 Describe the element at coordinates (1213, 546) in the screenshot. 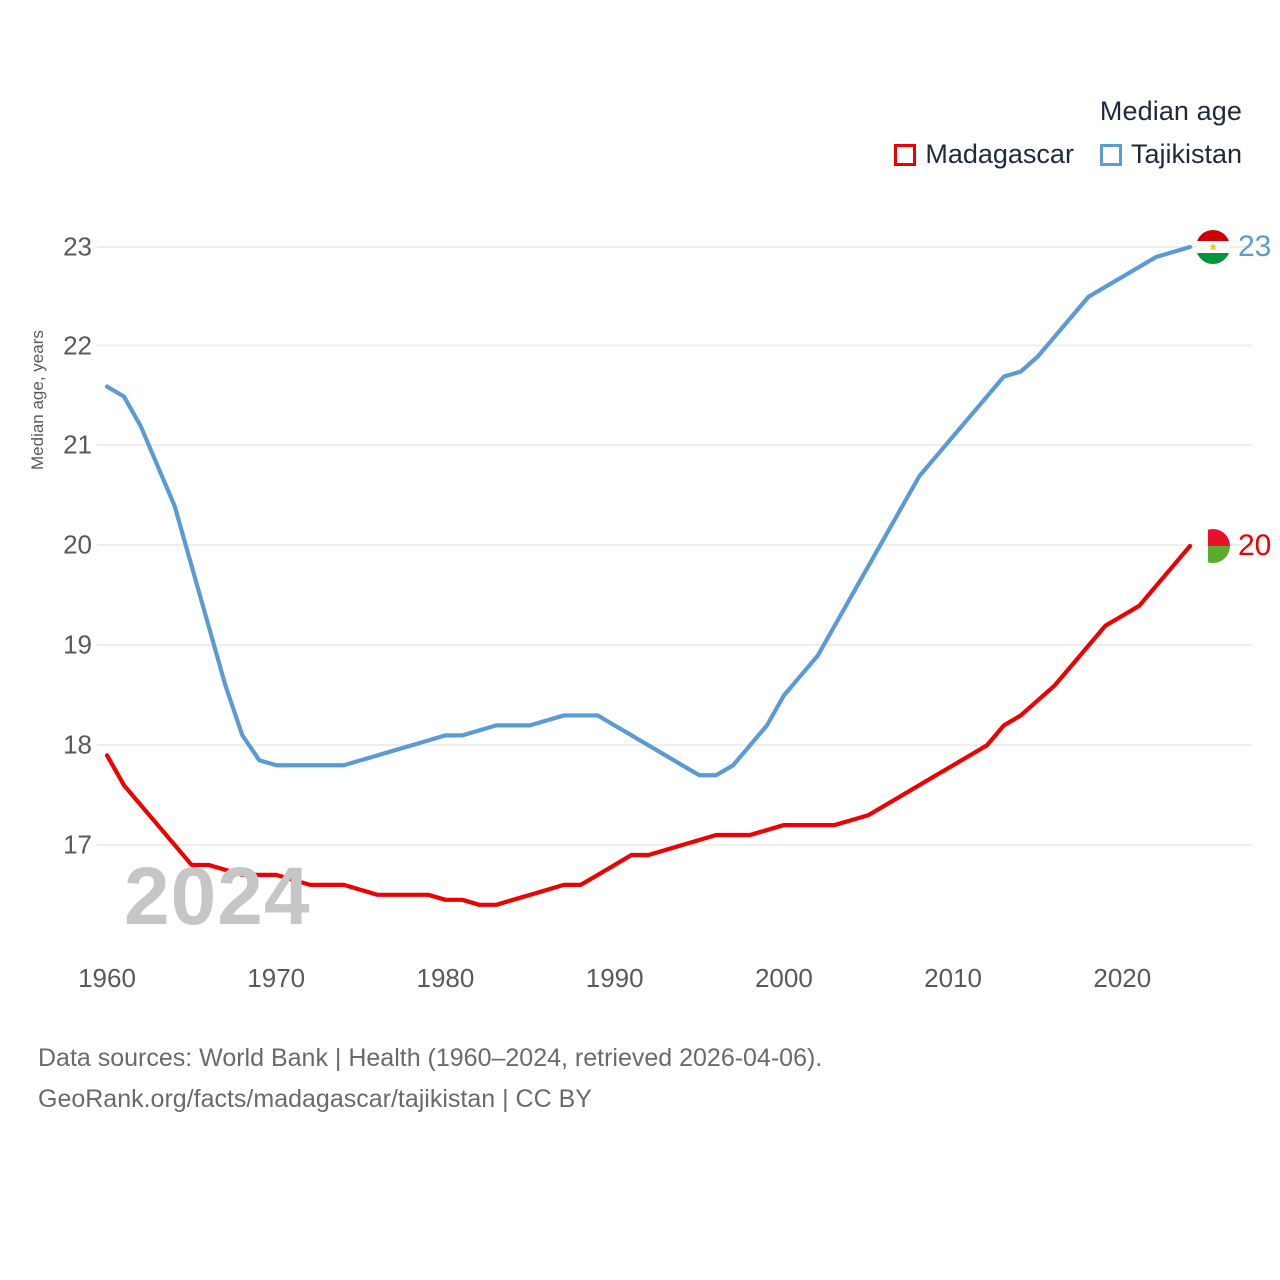

I see `madagascar-flag-icon` at that location.